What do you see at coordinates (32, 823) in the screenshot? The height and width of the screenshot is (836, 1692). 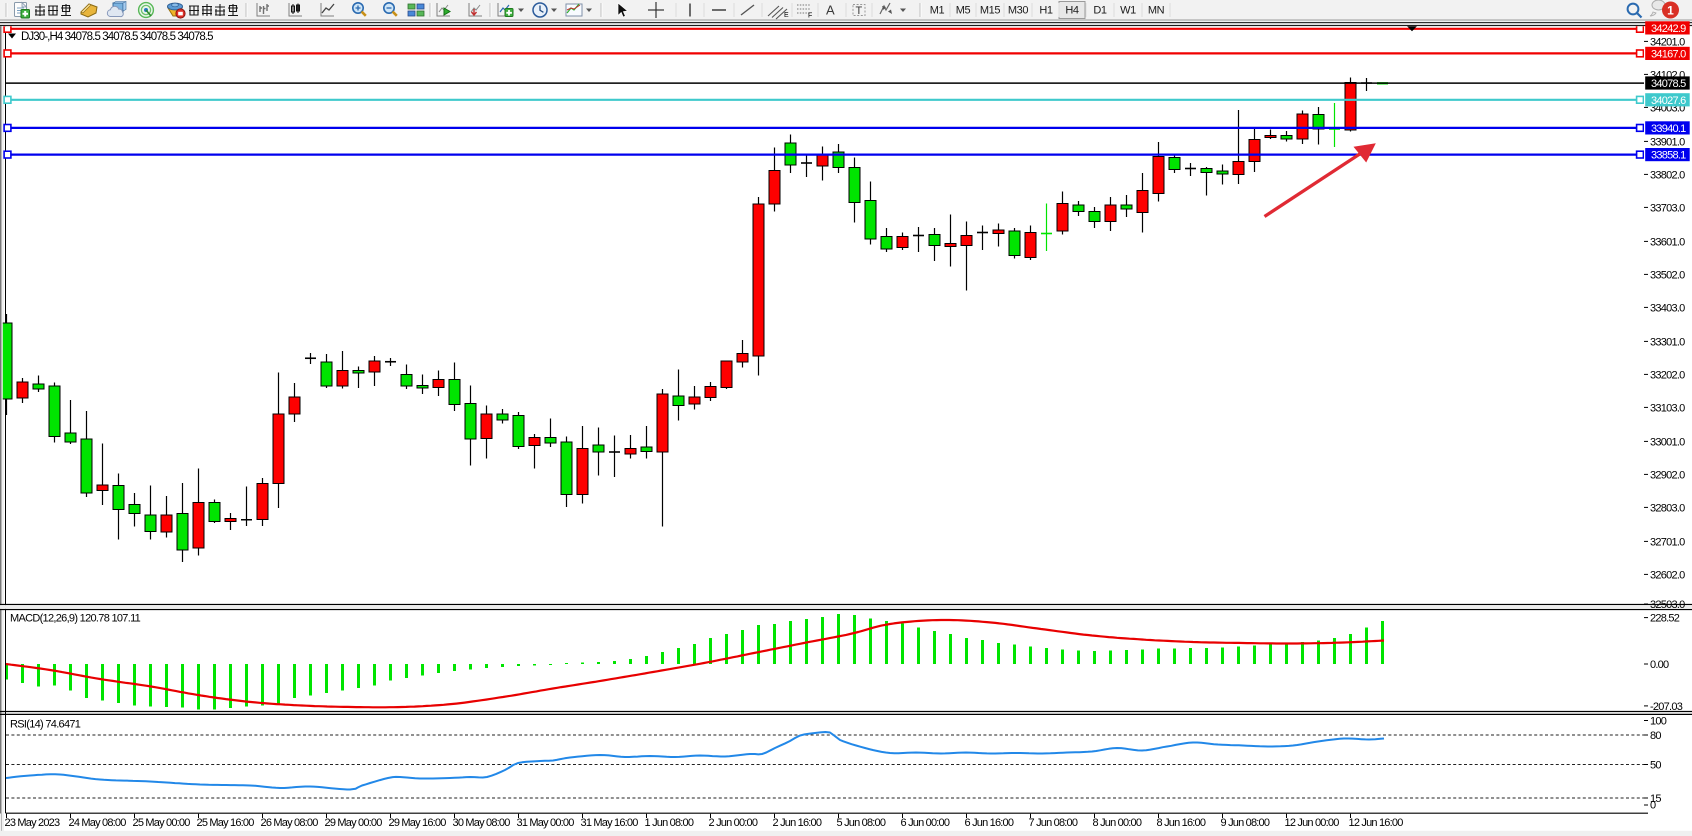 I see `svg-text: 23 May 2023` at bounding box center [32, 823].